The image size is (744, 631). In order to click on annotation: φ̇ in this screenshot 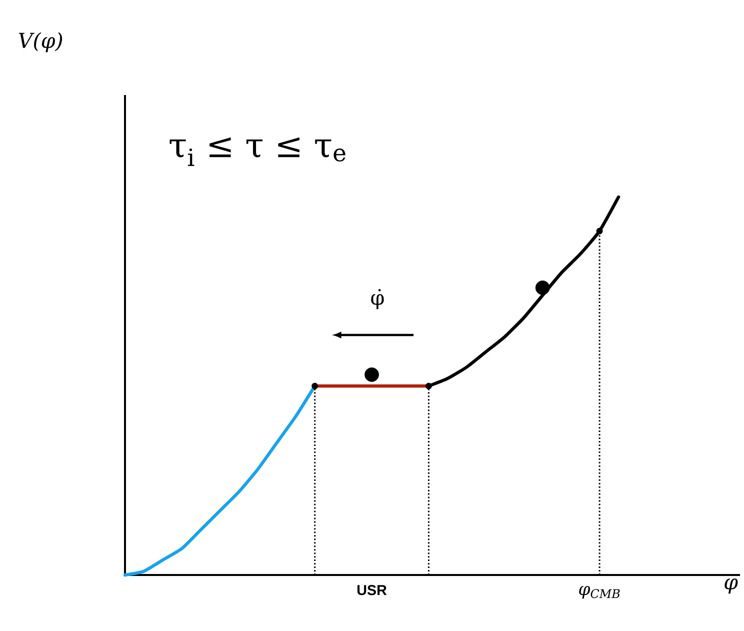, I will do `click(377, 299)`.